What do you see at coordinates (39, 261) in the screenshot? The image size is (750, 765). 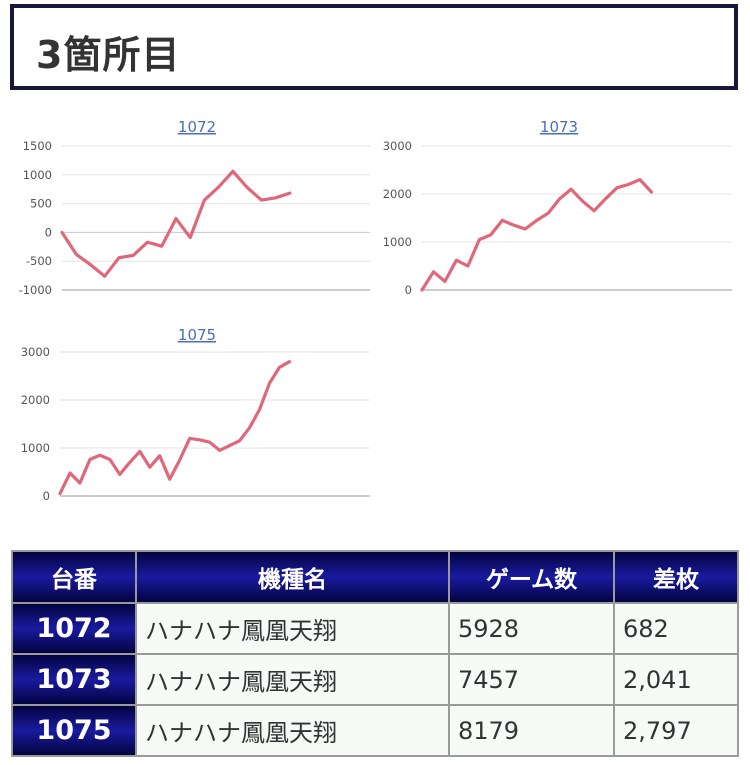 I see `y-tick-label: -500` at bounding box center [39, 261].